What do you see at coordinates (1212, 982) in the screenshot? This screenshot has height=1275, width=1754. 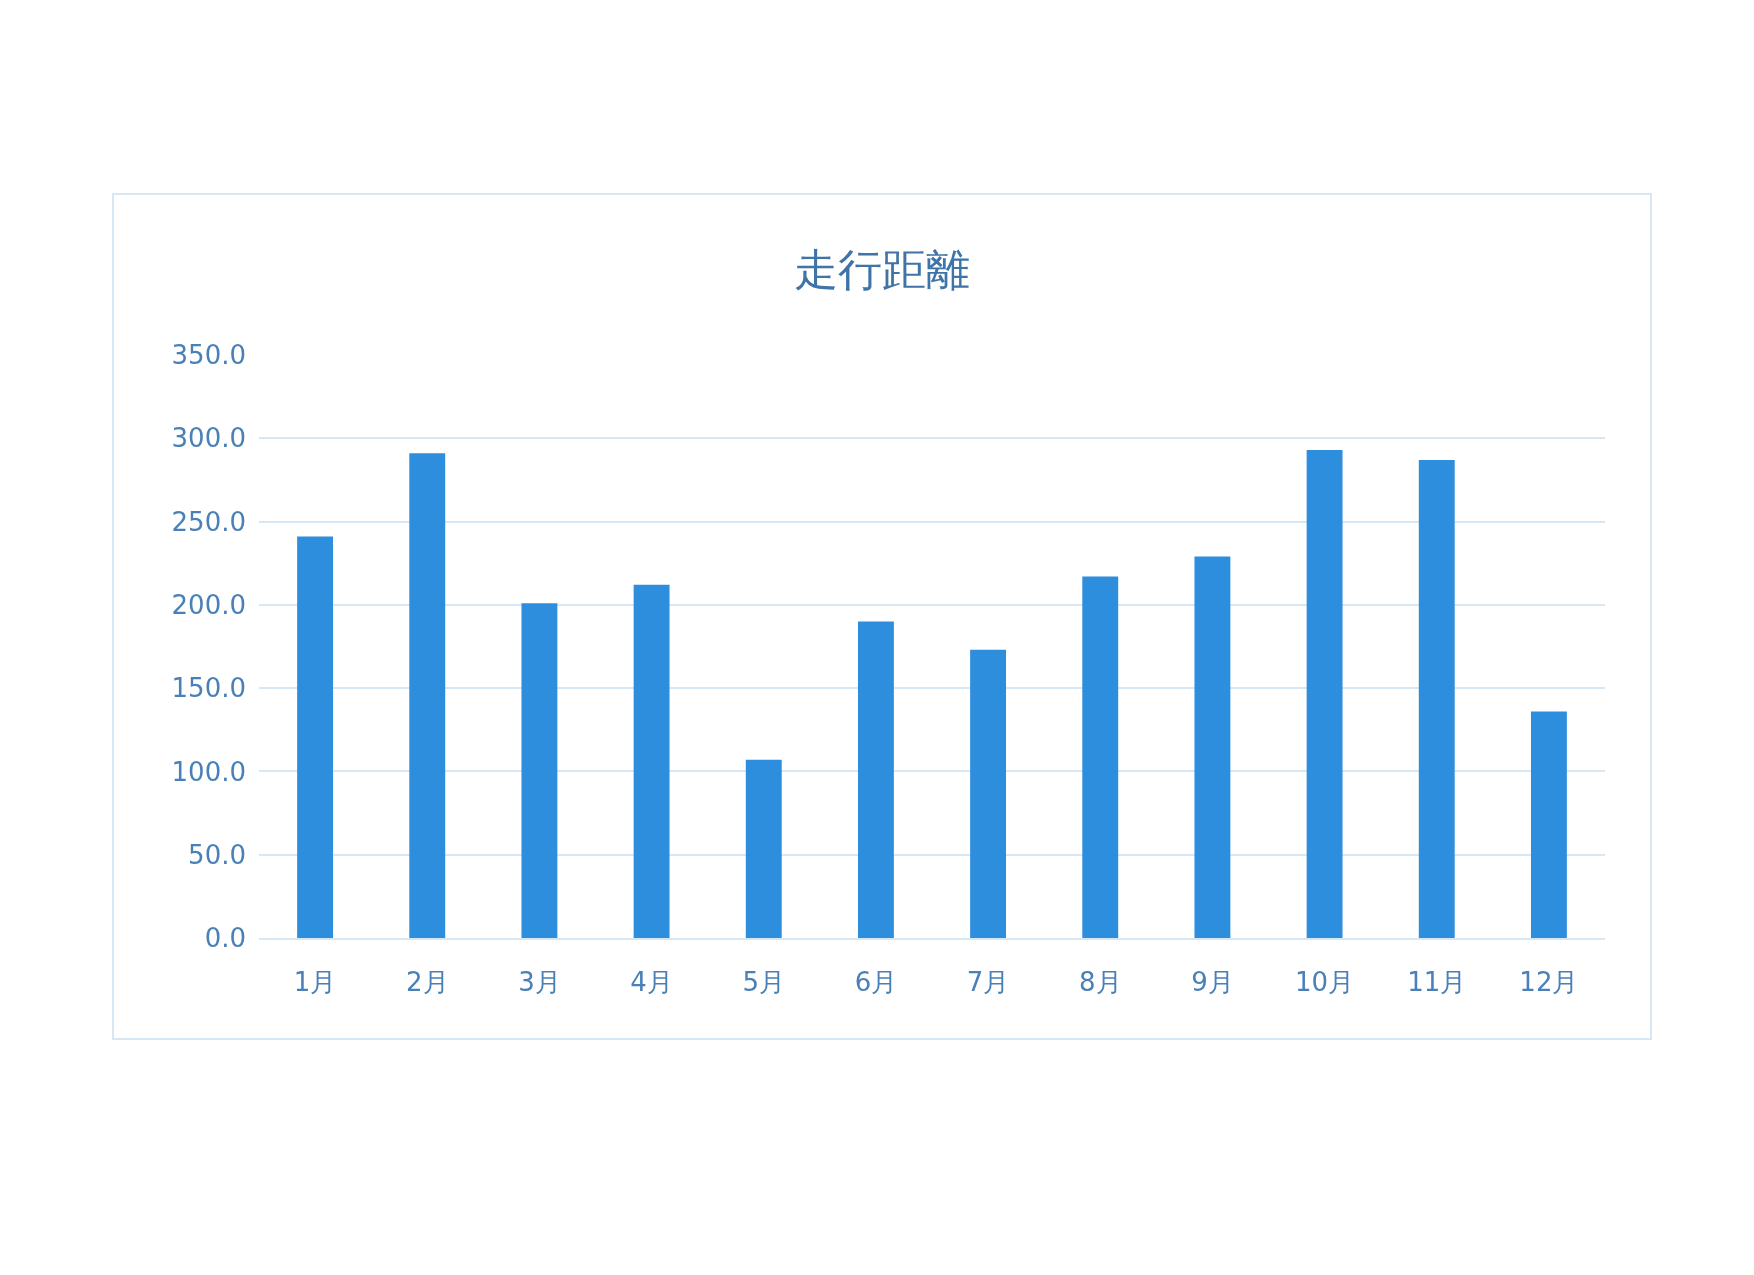 I see `x-tick-label: 9月` at bounding box center [1212, 982].